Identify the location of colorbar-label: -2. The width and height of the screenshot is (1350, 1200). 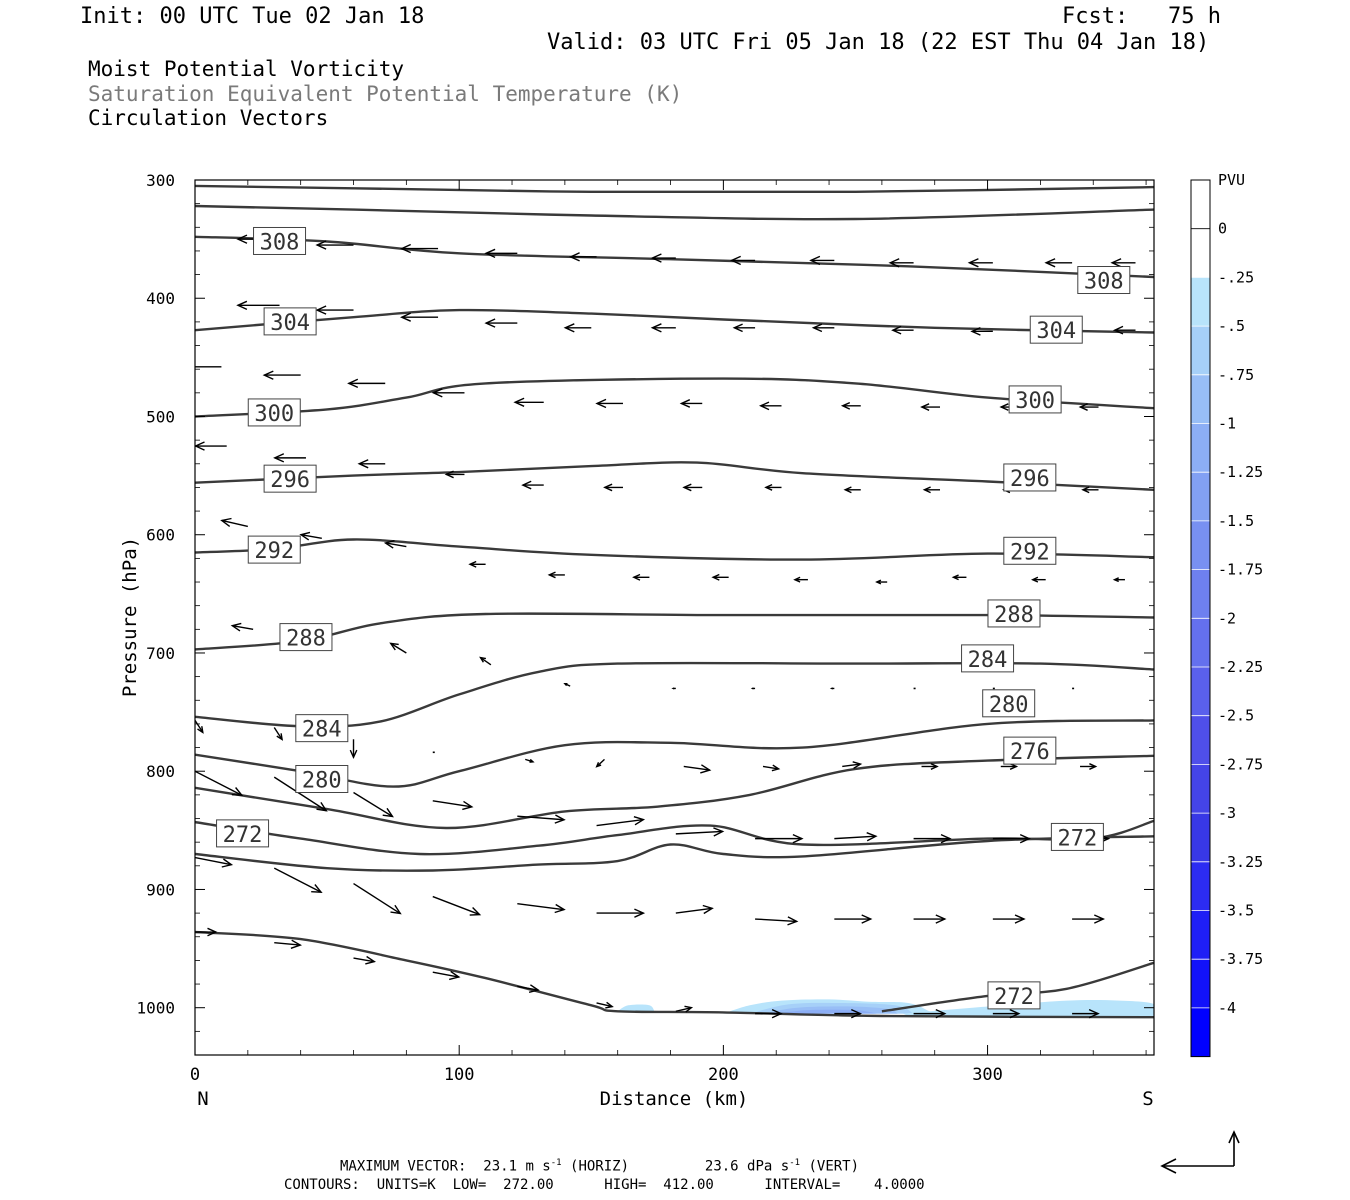
(1227, 618).